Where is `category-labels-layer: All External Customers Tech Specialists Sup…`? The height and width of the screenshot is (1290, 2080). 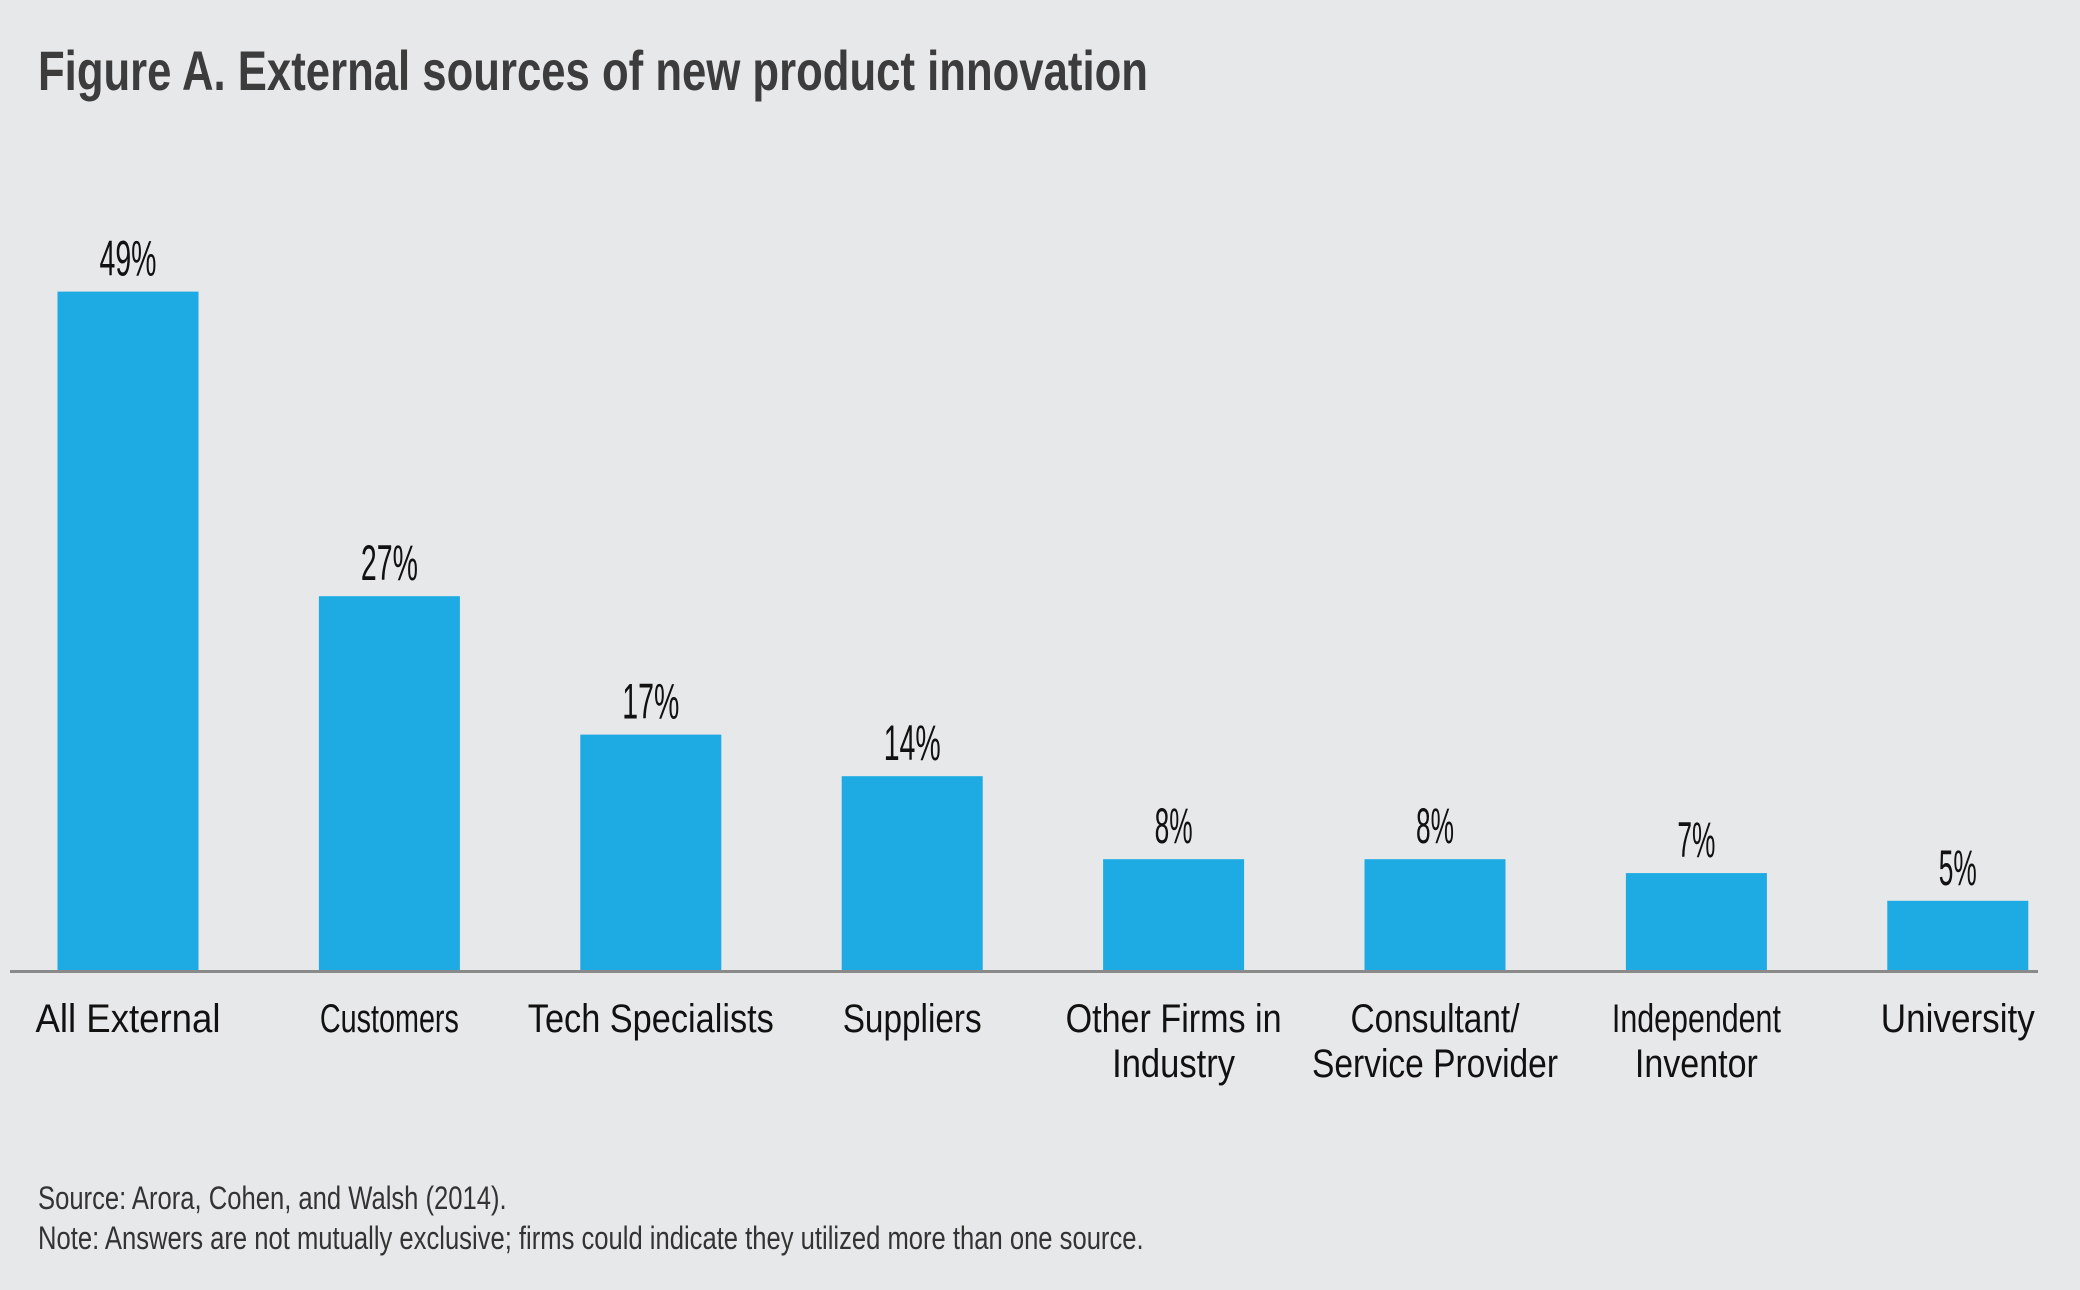
category-labels-layer: All External Customers Tech Specialists Sup… is located at coordinates (1035, 1041).